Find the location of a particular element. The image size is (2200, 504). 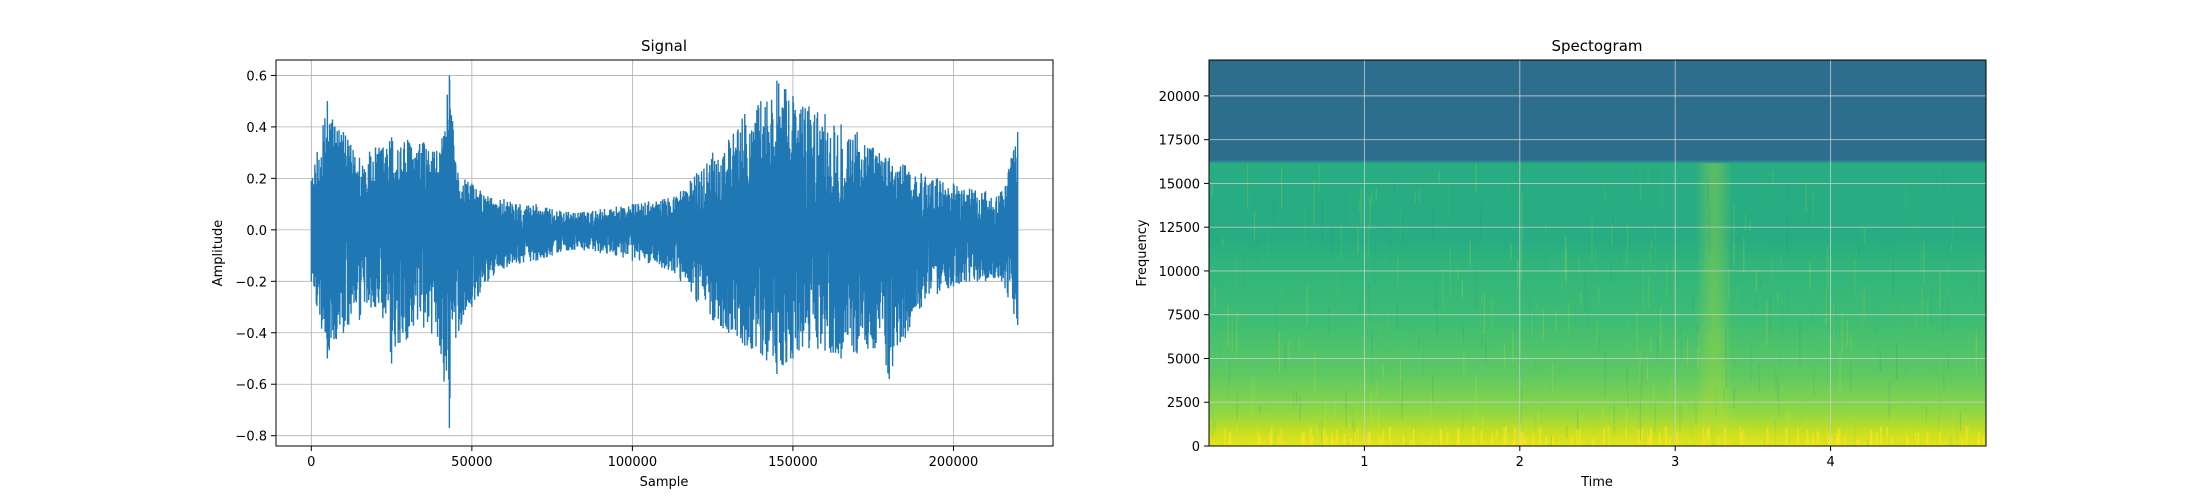

spectrogram-x-label: Time is located at coordinates (1596, 482).